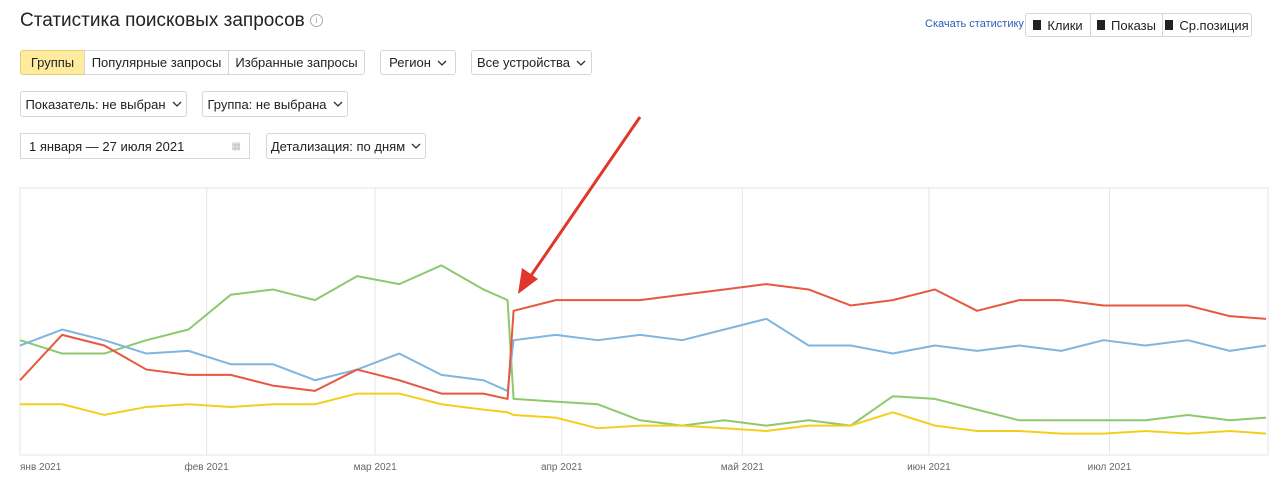 This screenshot has width=1280, height=489. Describe the element at coordinates (742, 467) in the screenshot. I see `x-tick-label: май 2021` at that location.